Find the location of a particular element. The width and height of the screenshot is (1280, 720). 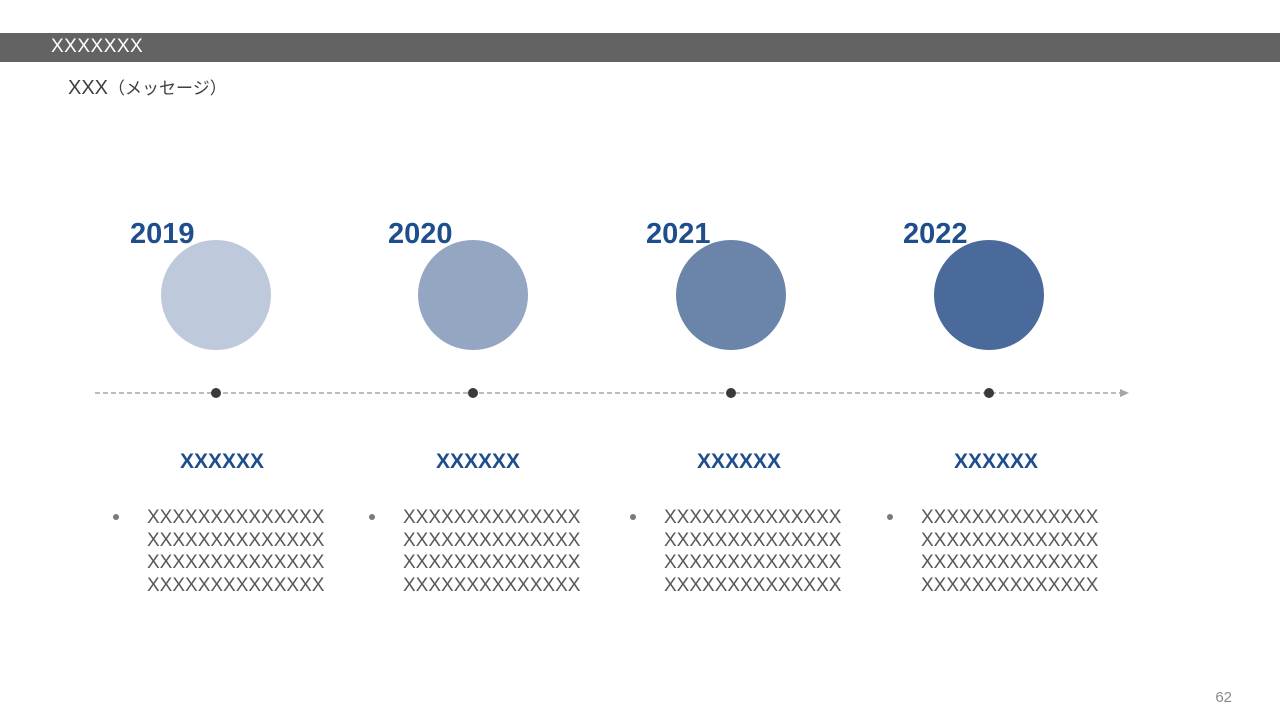

milestone-year-2022: 2022 is located at coordinates (935, 234).